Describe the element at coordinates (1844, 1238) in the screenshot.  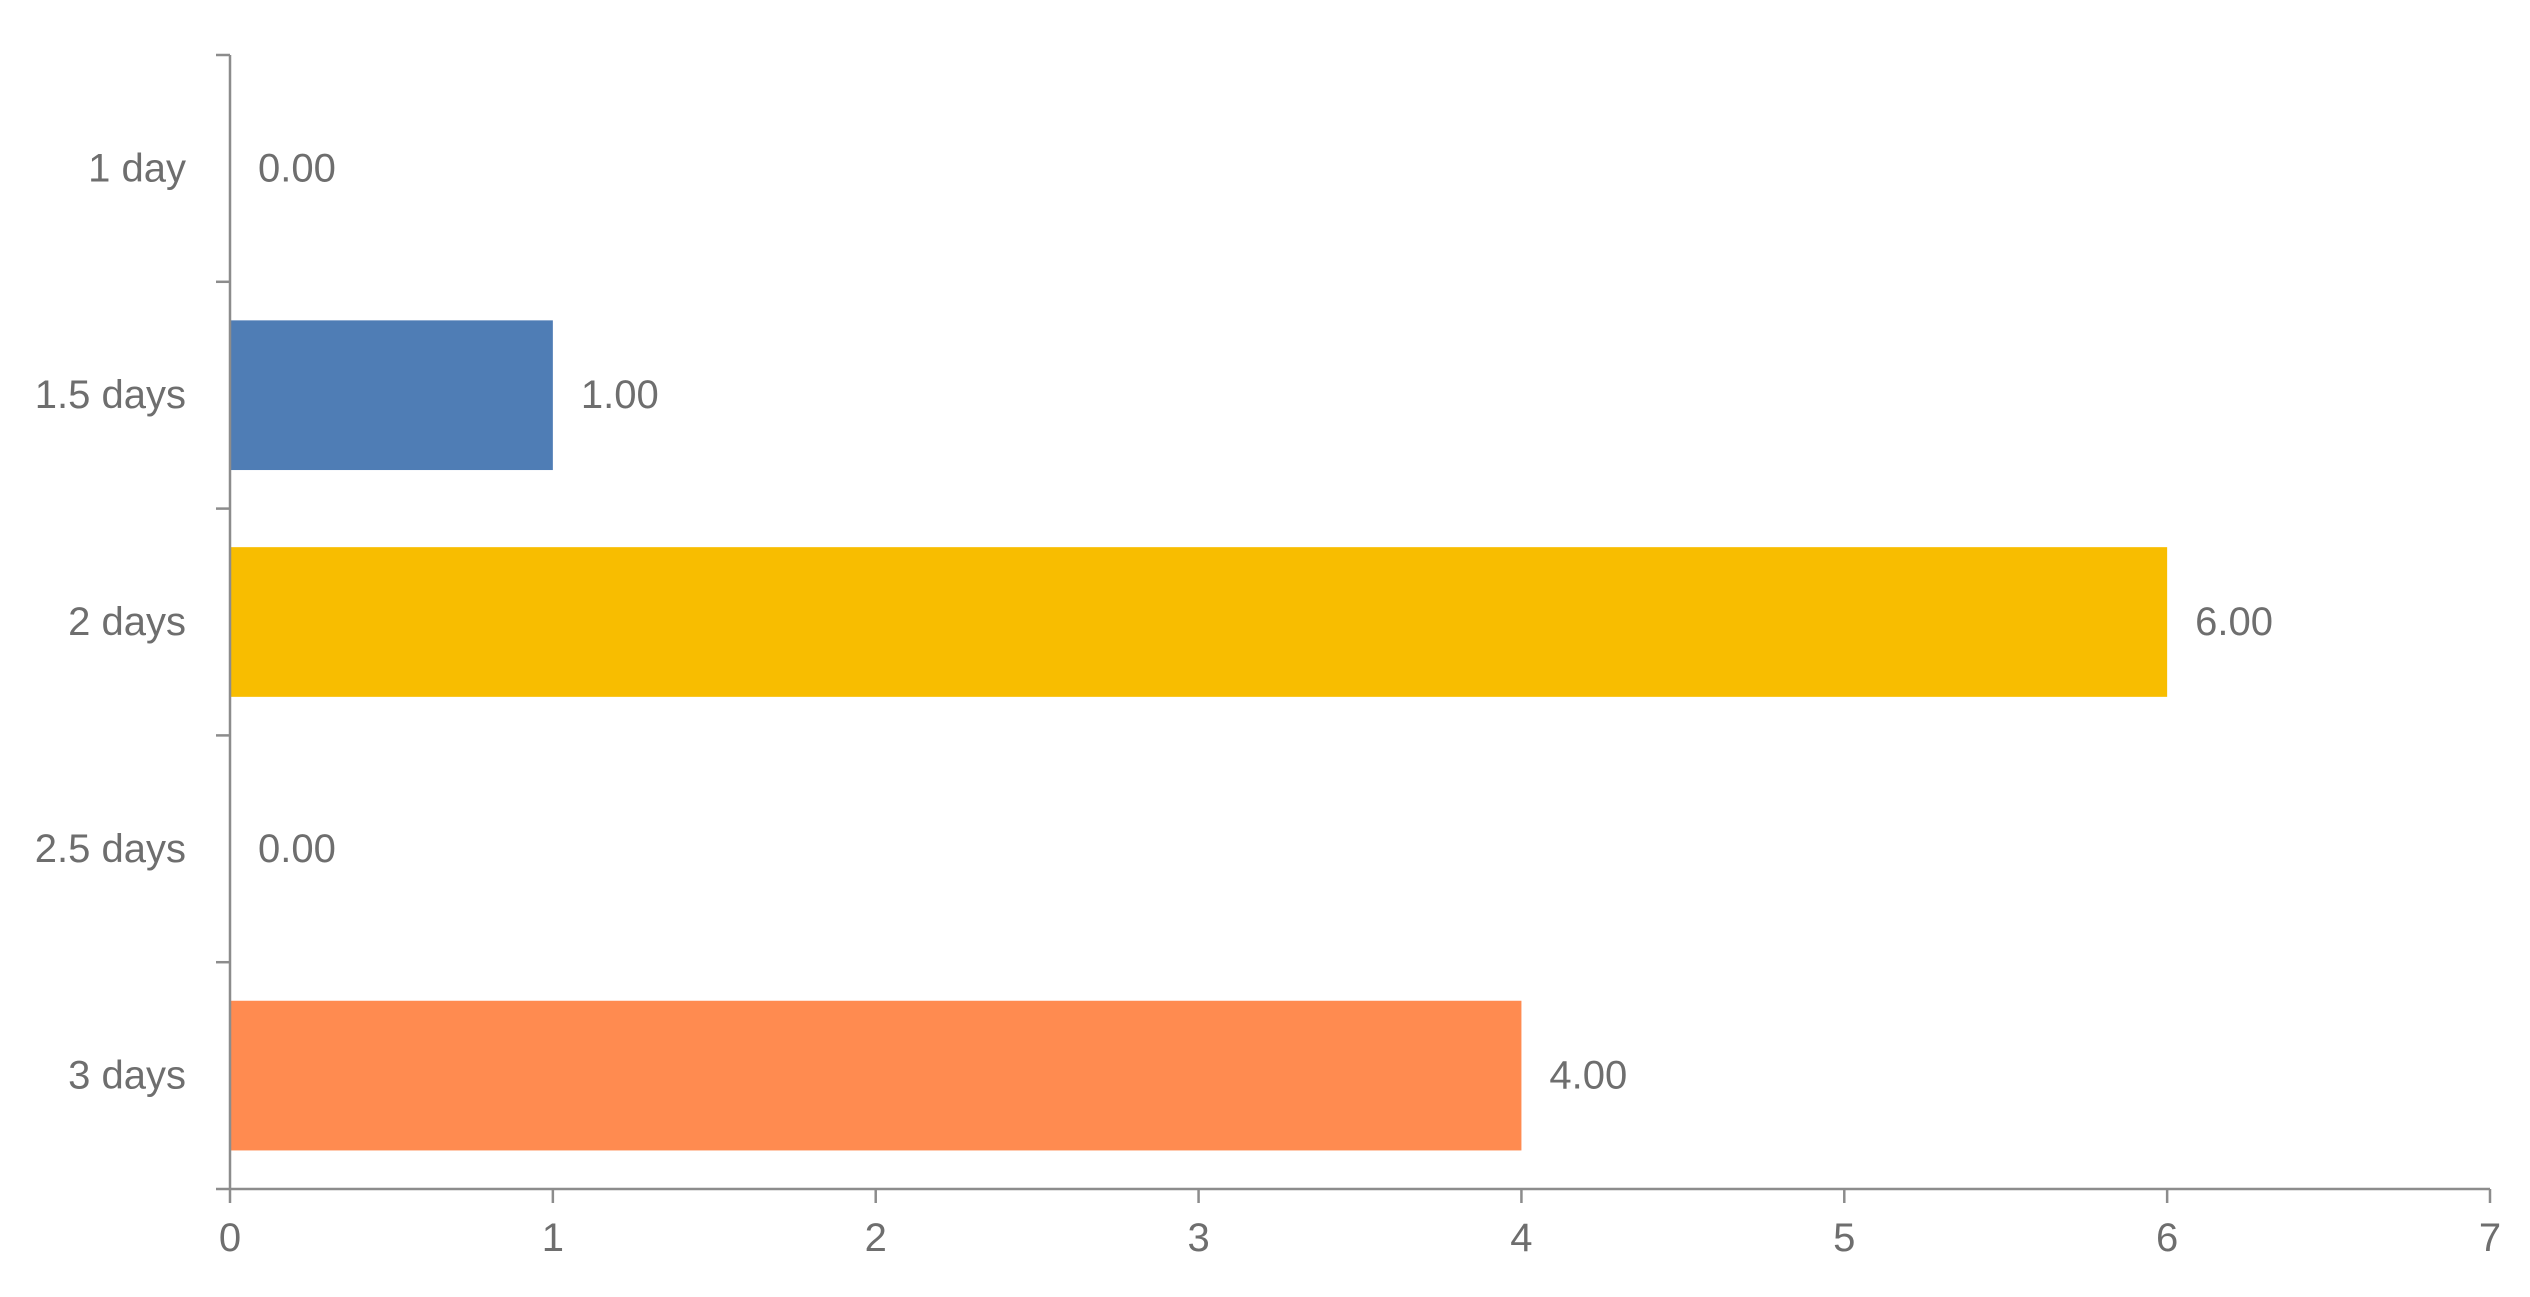
I see `x-tick-label: 5` at that location.